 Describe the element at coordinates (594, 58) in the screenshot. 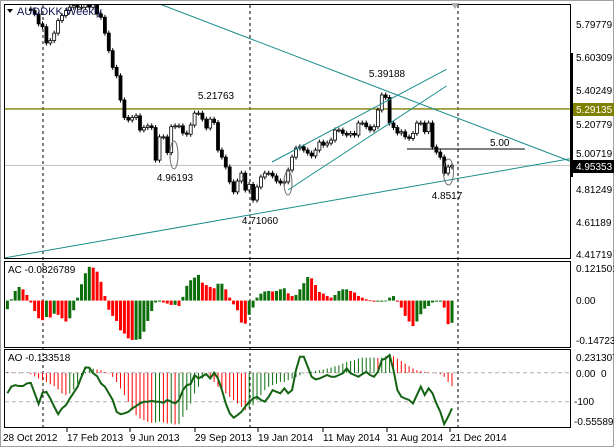

I see `price-tick: 5.60309` at that location.